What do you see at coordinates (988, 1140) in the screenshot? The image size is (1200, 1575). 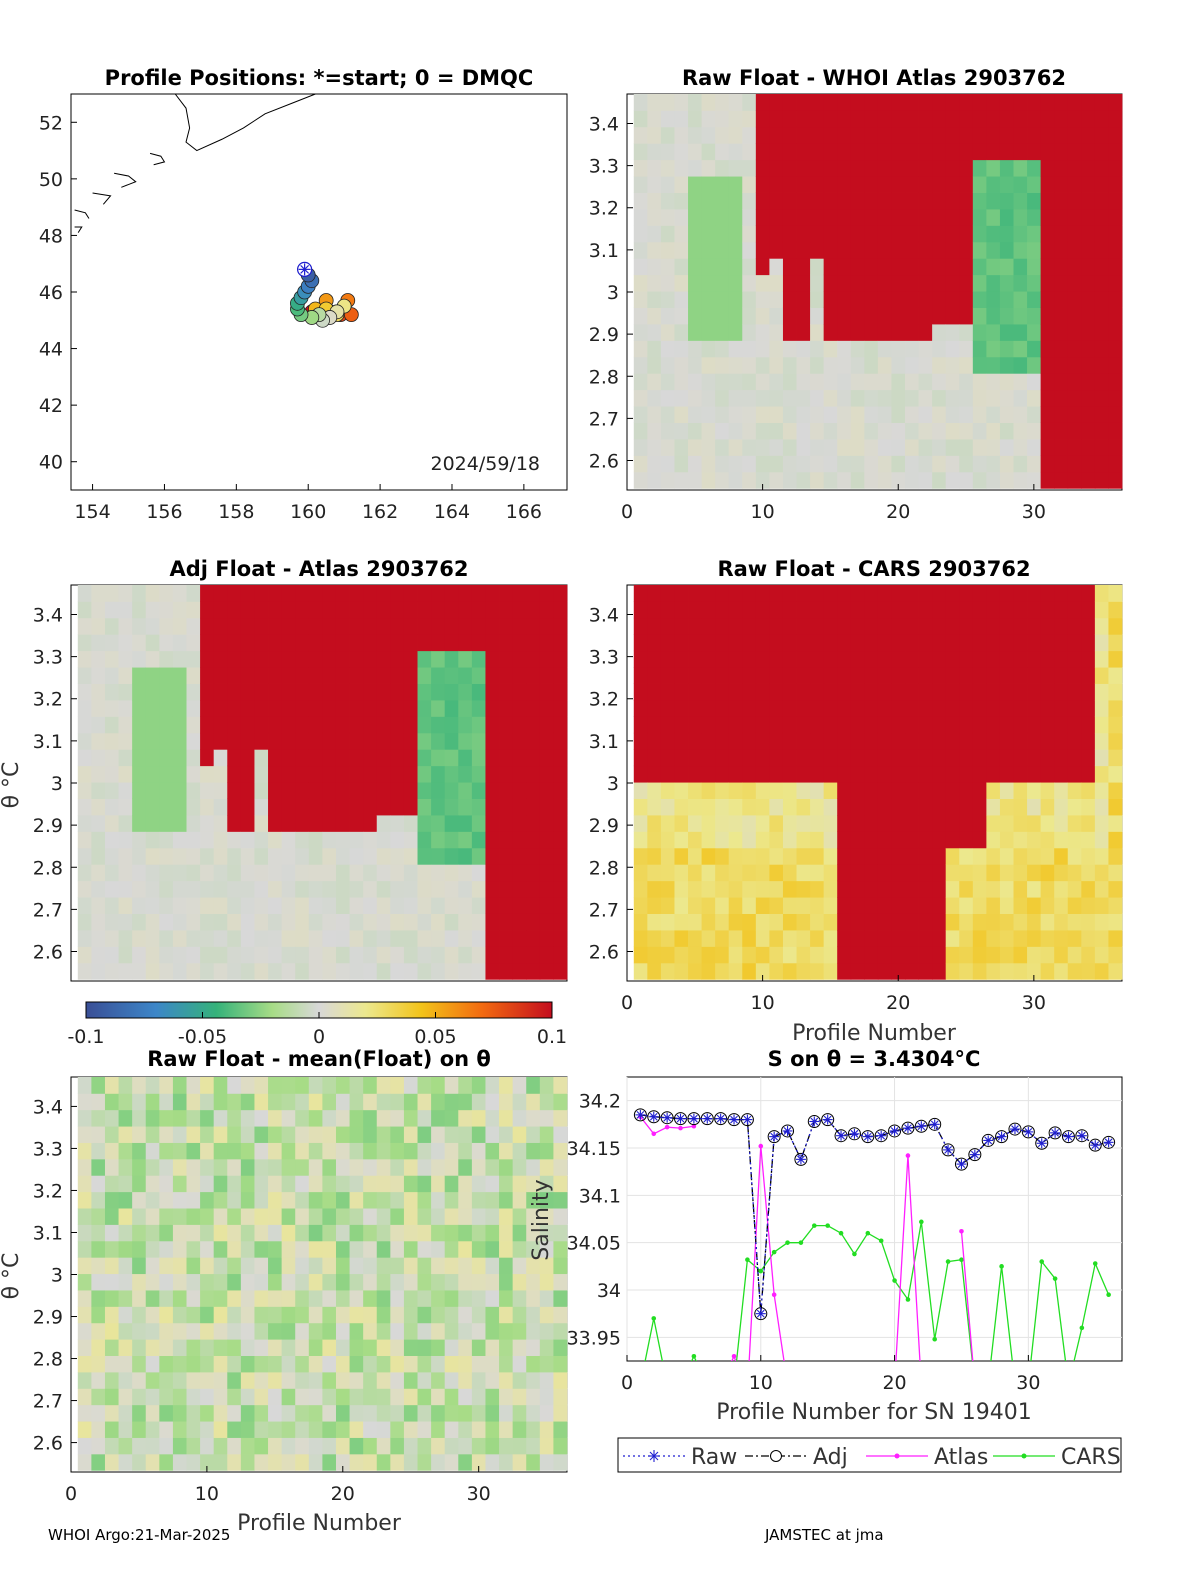 I see `adj-point` at bounding box center [988, 1140].